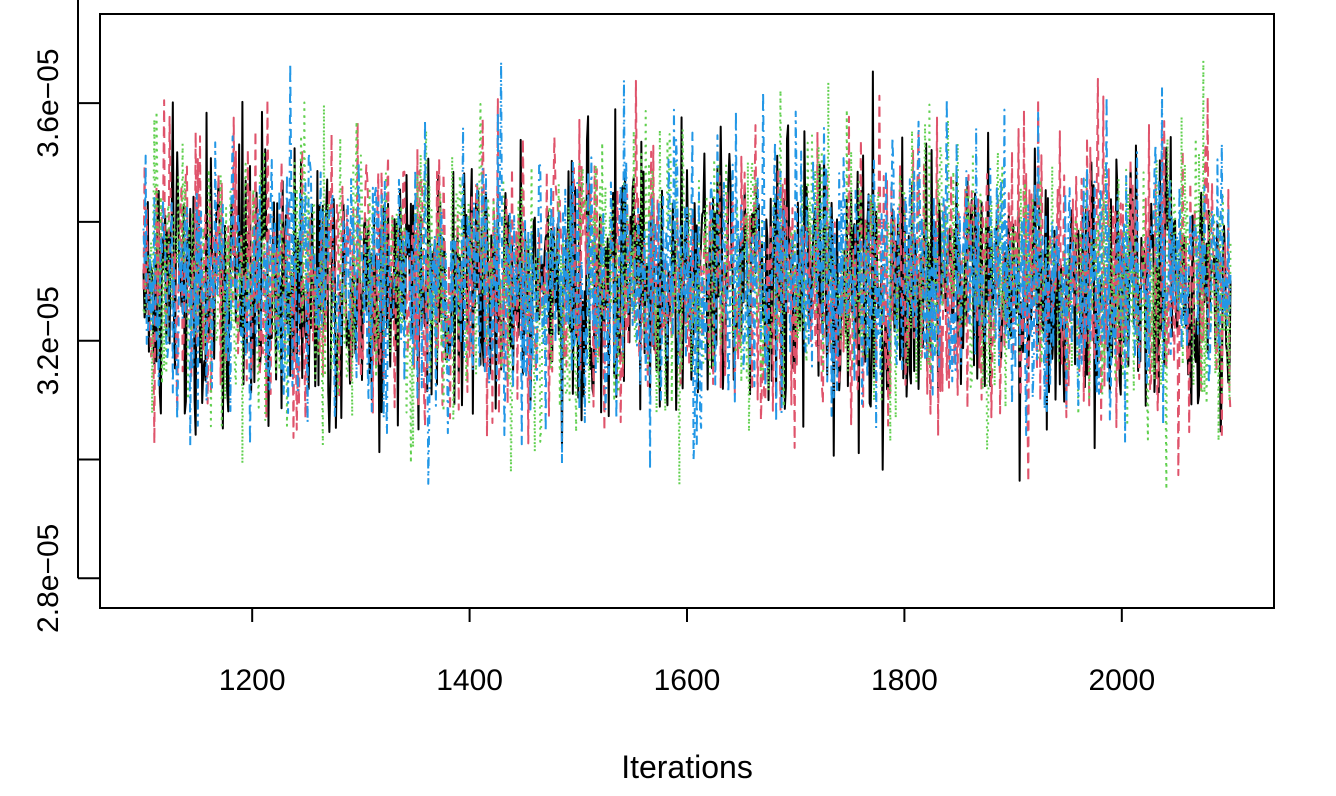  What do you see at coordinates (48, 340) in the screenshot?
I see `y-tick-label: 3.2e−05` at bounding box center [48, 340].